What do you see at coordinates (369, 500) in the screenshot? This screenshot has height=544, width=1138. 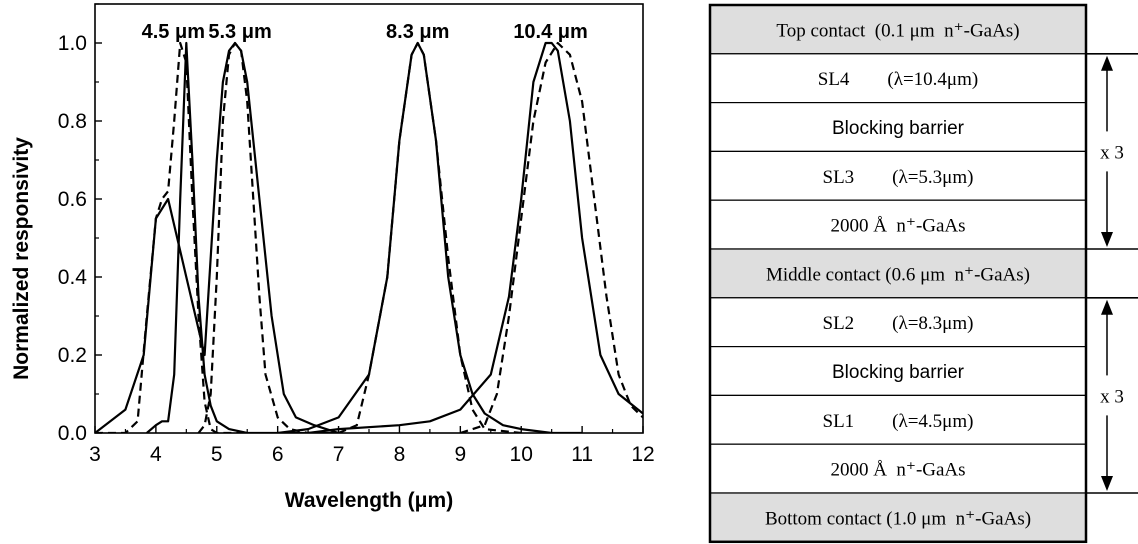 I see `x-axis-title: Wavelength (μm)` at bounding box center [369, 500].